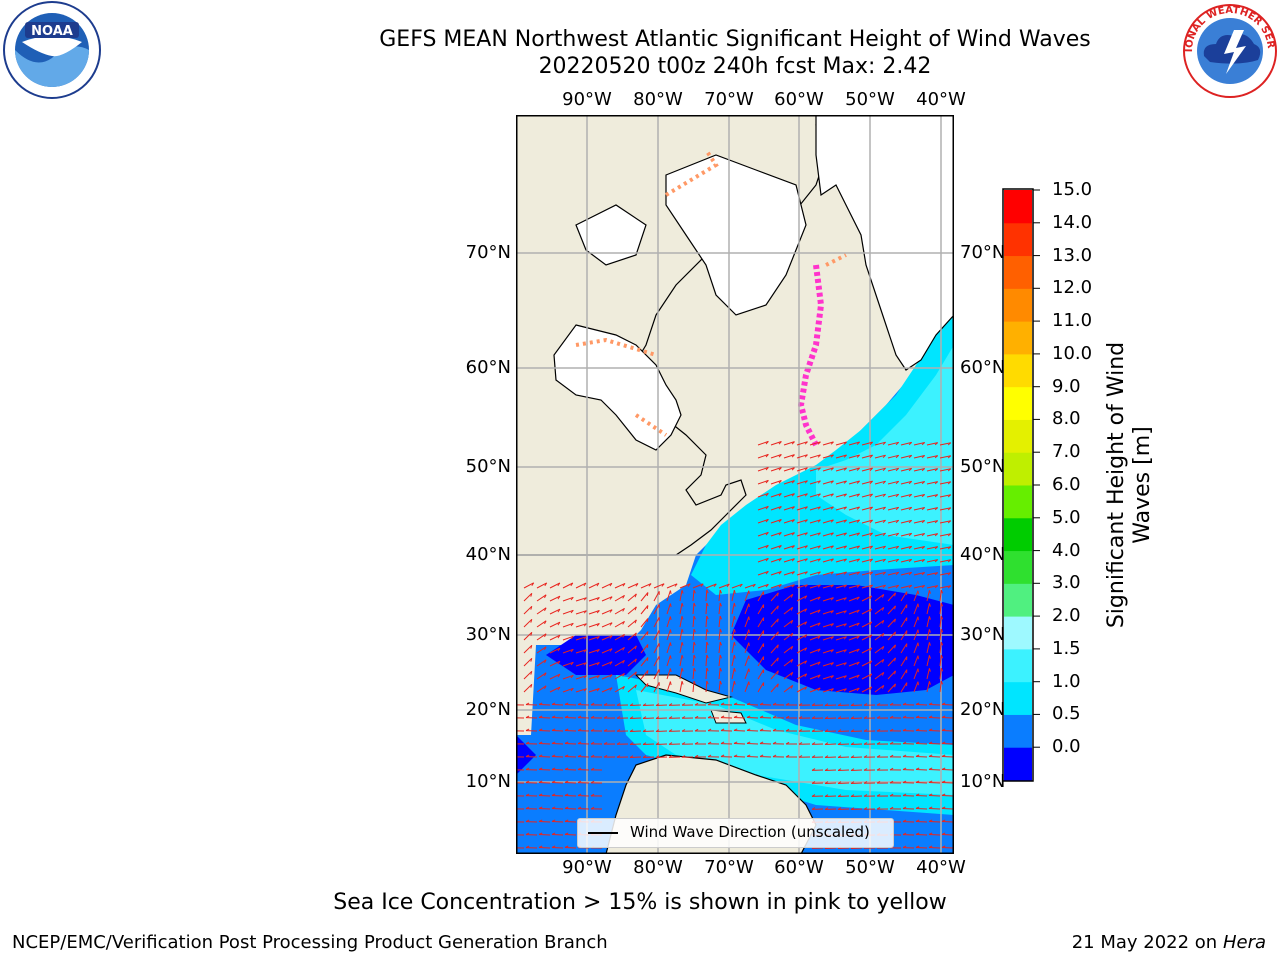 This screenshot has width=1280, height=960. I want to click on legend-label: Wind Wave Direction (unscaled), so click(750, 832).